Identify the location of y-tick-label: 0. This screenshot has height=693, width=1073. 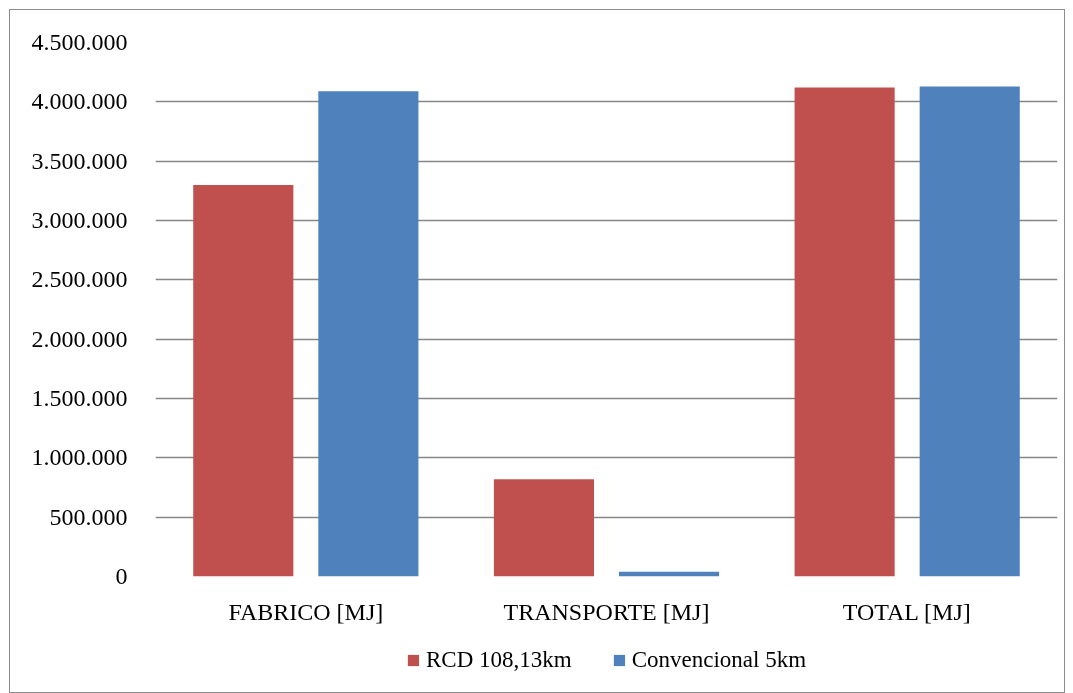
(121, 576).